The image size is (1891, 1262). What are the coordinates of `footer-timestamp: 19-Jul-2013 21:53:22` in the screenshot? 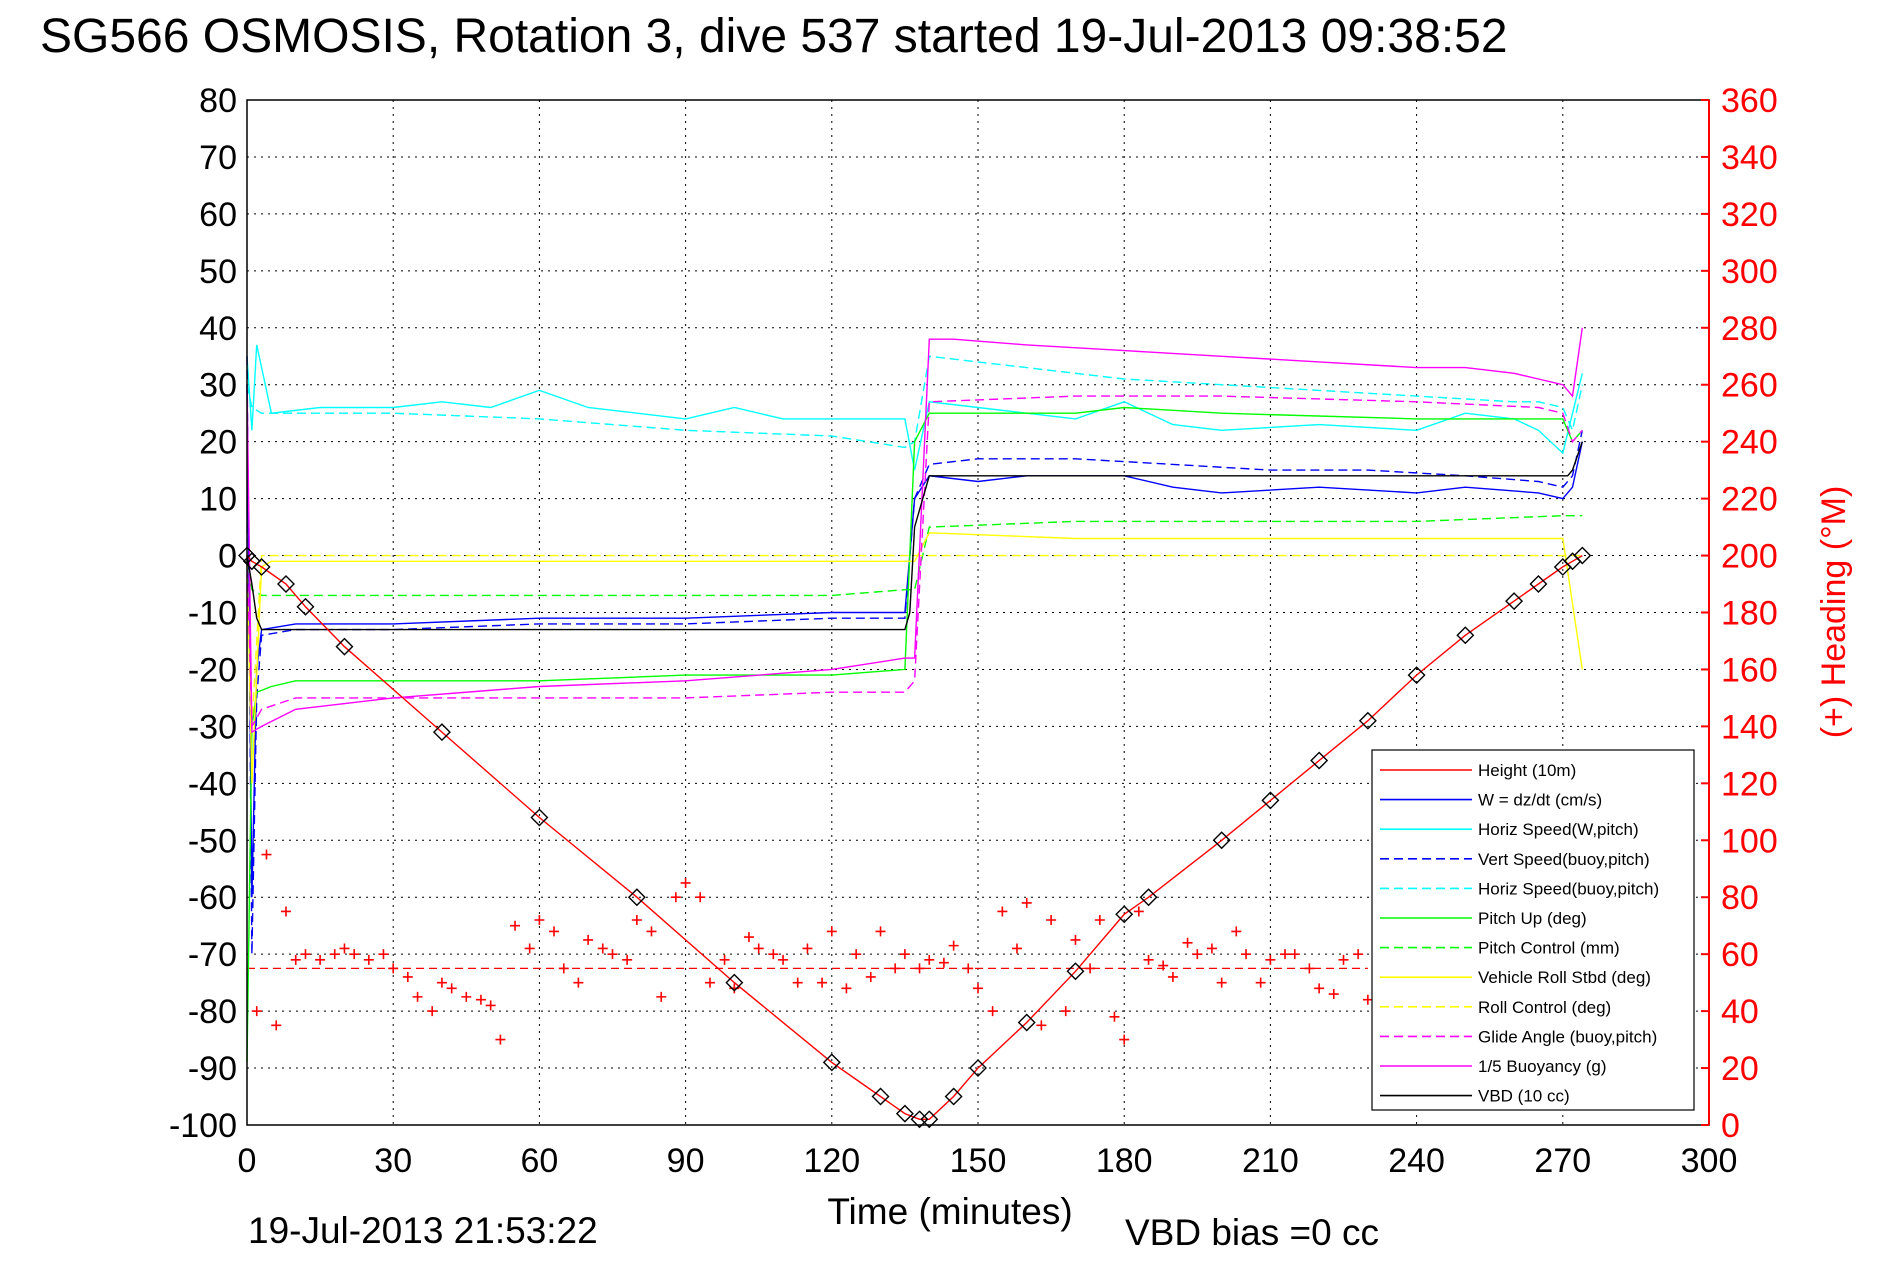 It's located at (423, 1230).